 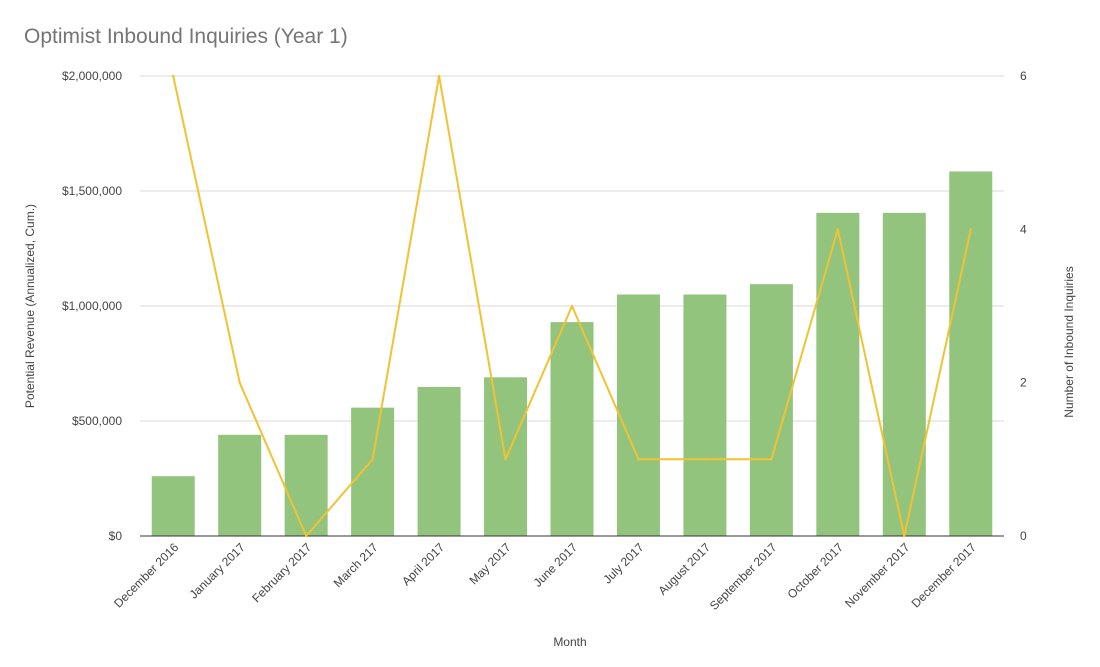 I want to click on y2-tick-label: 0, so click(x=1023, y=536).